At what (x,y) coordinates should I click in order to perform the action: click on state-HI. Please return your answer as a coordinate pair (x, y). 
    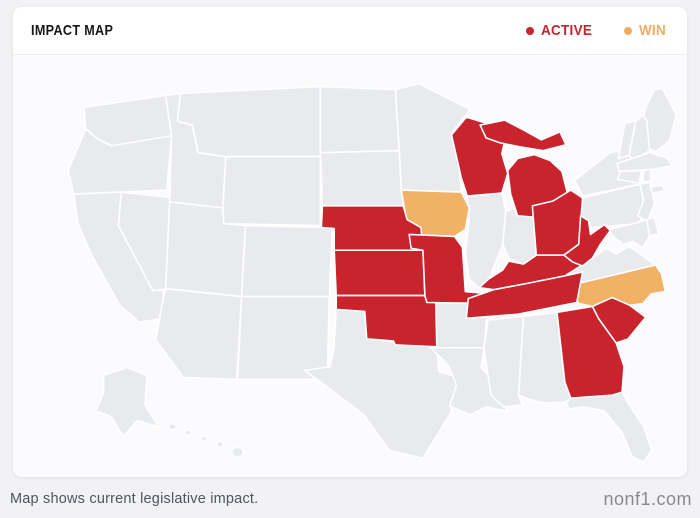
    Looking at the image, I should click on (206, 440).